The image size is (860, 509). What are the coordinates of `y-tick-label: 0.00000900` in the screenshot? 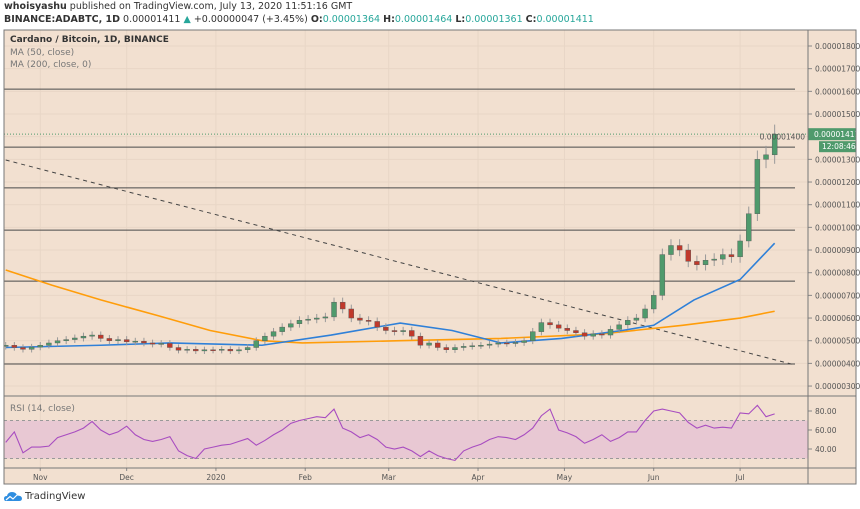 It's located at (837, 250).